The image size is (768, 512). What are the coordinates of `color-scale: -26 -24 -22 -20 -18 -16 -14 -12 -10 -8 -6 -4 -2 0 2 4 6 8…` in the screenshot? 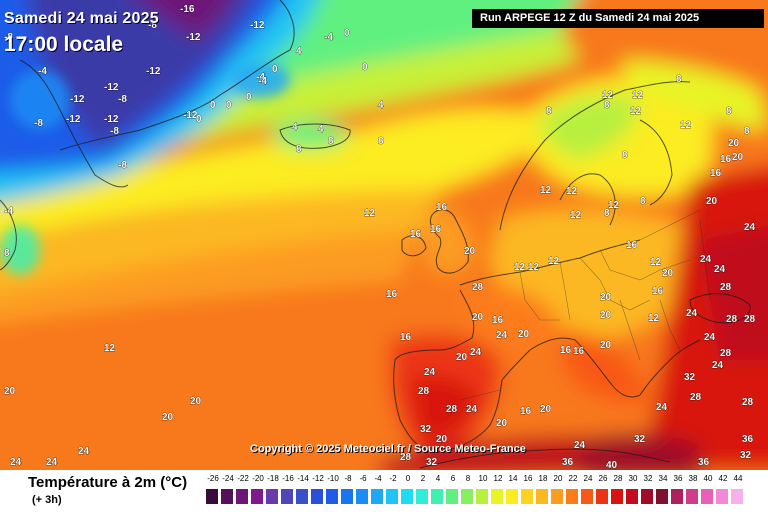 It's located at (479, 490).